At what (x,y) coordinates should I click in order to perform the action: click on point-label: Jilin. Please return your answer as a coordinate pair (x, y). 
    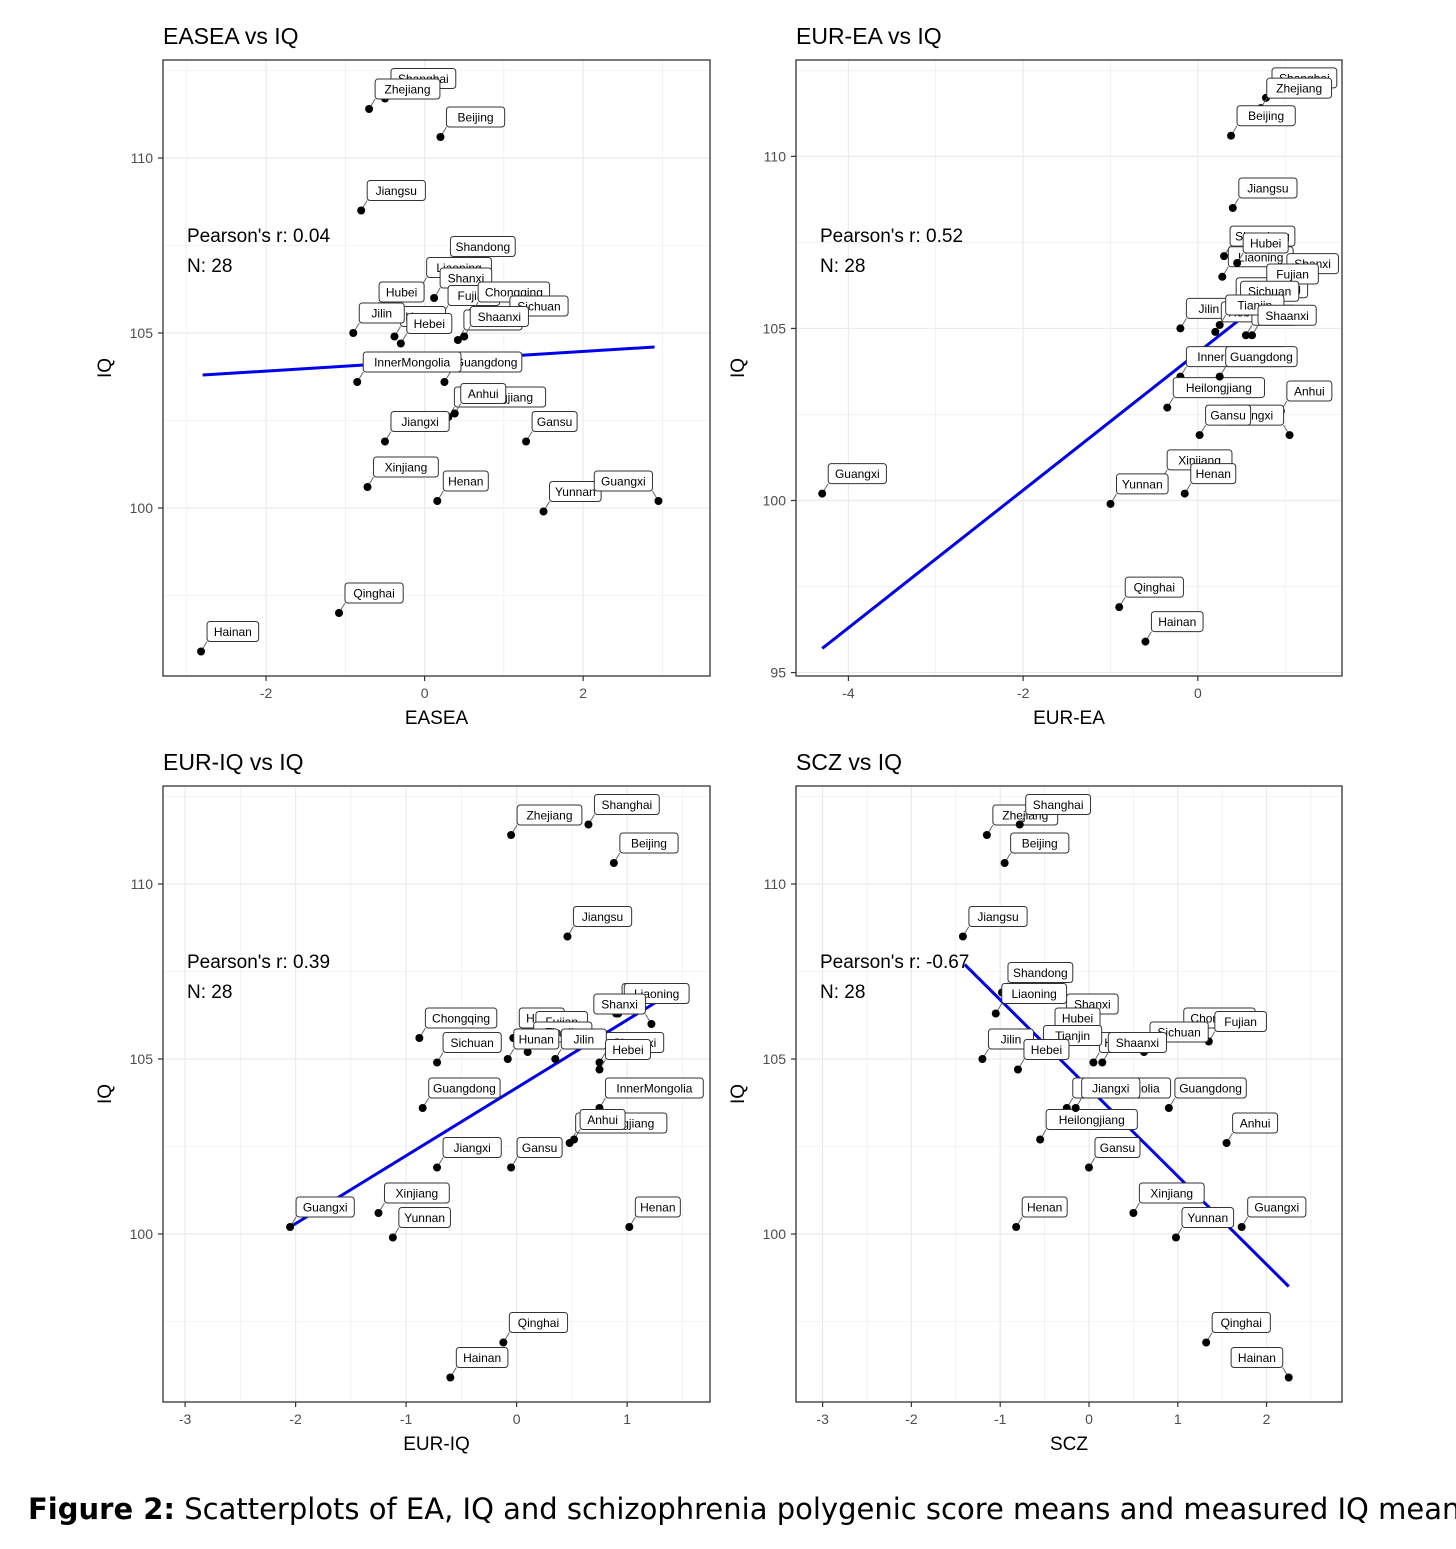
    Looking at the image, I should click on (378, 318).